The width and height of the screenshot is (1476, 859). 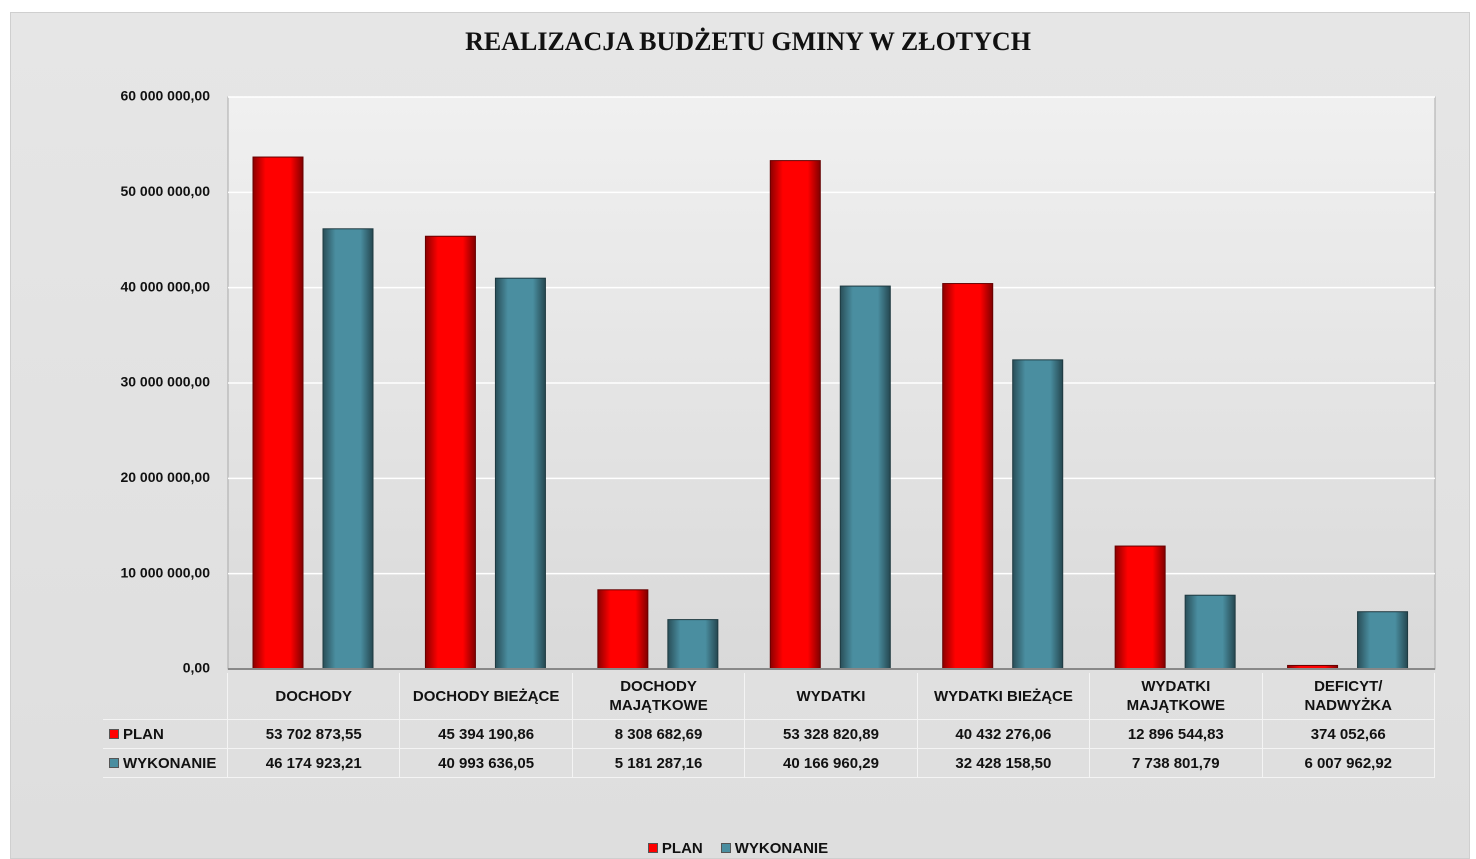 What do you see at coordinates (165, 477) in the screenshot?
I see `y-tick-label: 20 000 000,00` at bounding box center [165, 477].